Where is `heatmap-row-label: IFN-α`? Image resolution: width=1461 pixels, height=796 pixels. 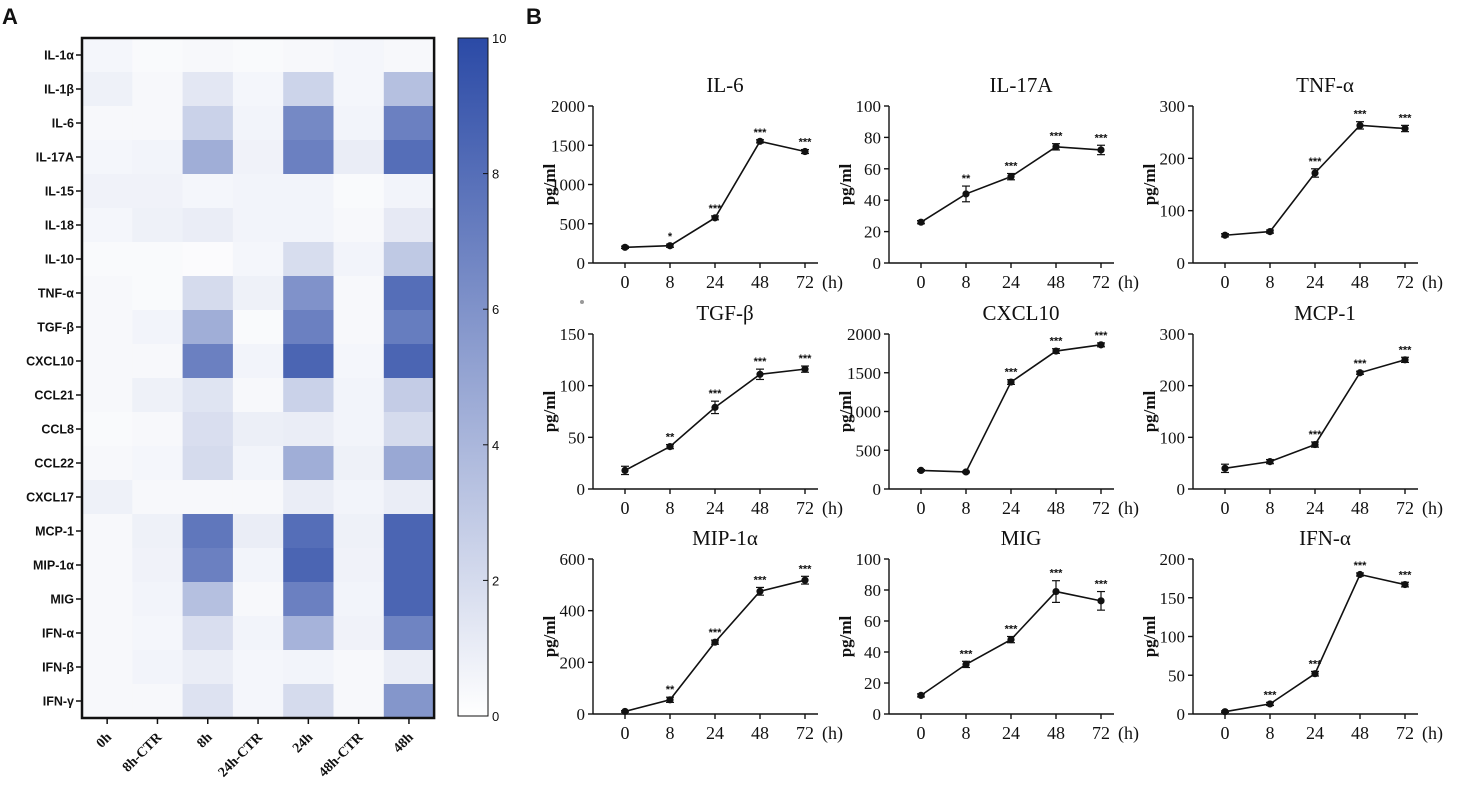
heatmap-row-label: IFN-α is located at coordinates (58, 634).